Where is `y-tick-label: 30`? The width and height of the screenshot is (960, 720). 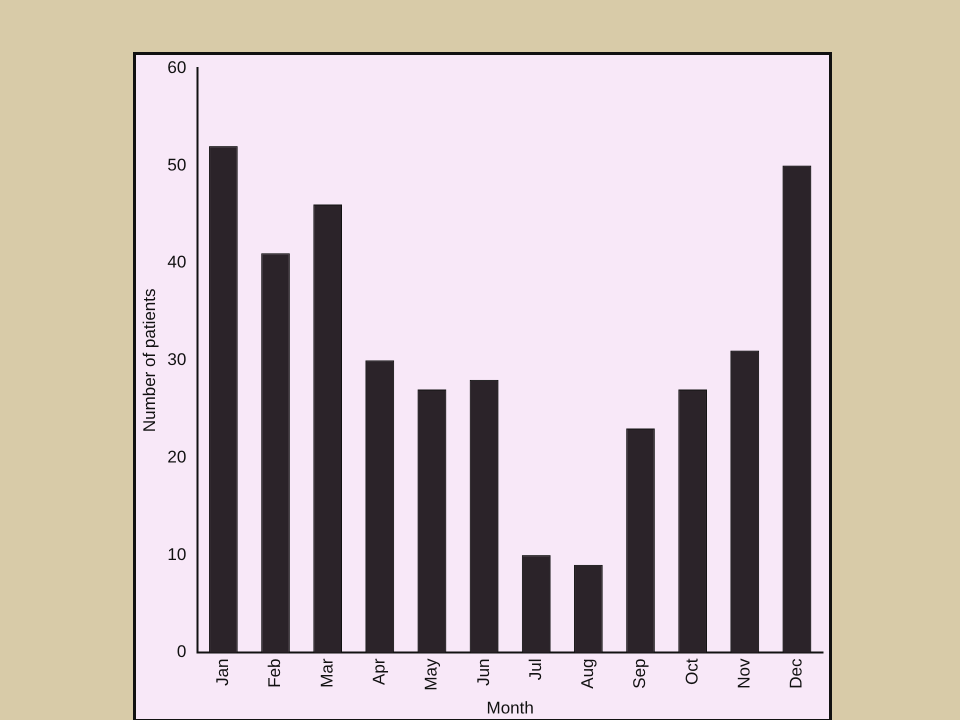 y-tick-label: 30 is located at coordinates (176, 360).